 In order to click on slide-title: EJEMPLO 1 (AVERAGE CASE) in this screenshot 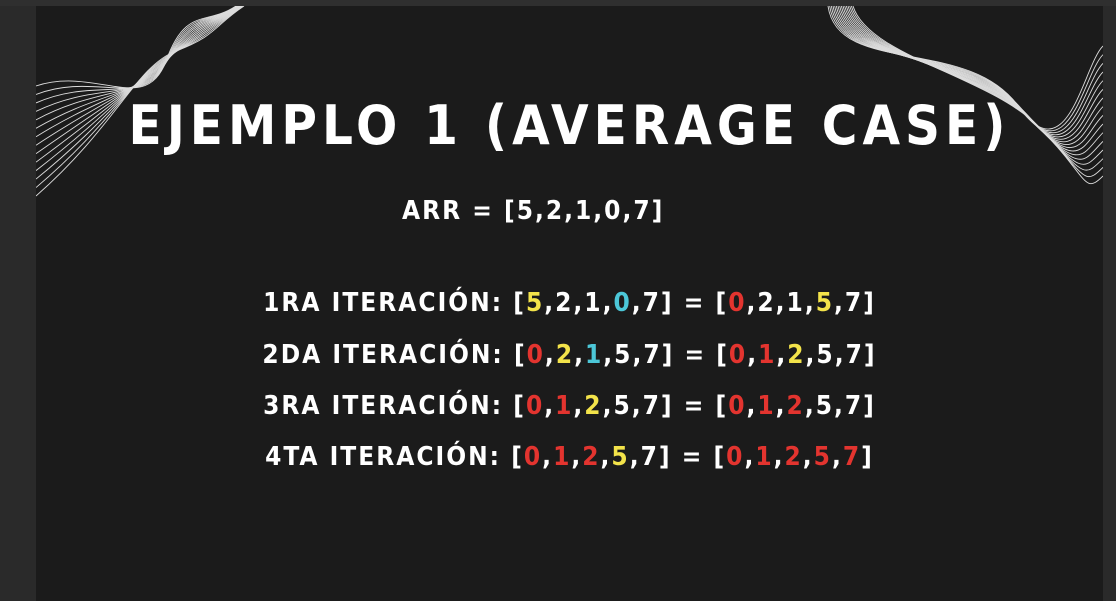, I will do `click(569, 125)`.